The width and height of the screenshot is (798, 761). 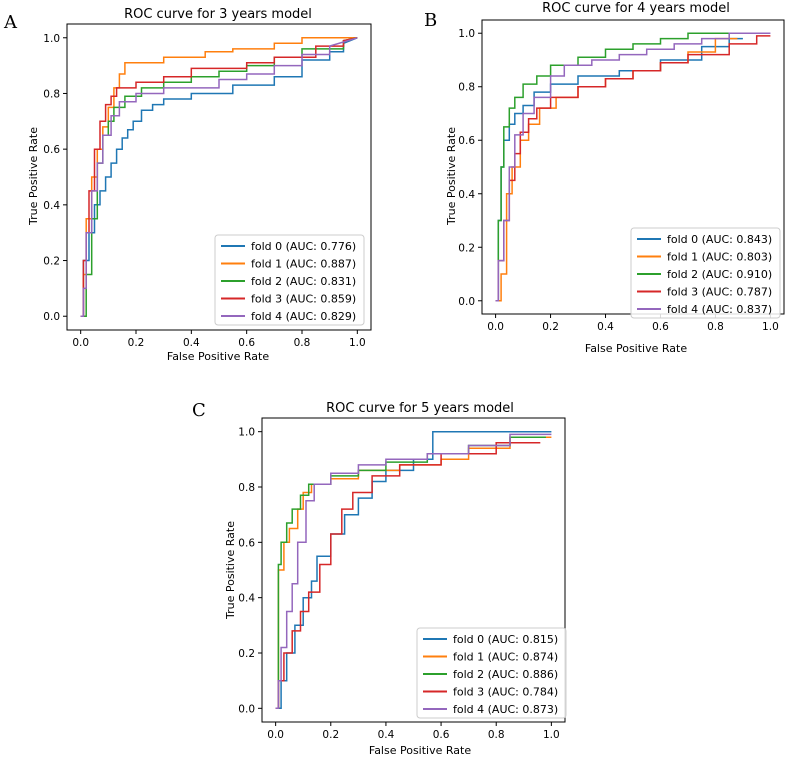 What do you see at coordinates (246, 654) in the screenshot?
I see `y-tick-label-c-1: 0.2` at bounding box center [246, 654].